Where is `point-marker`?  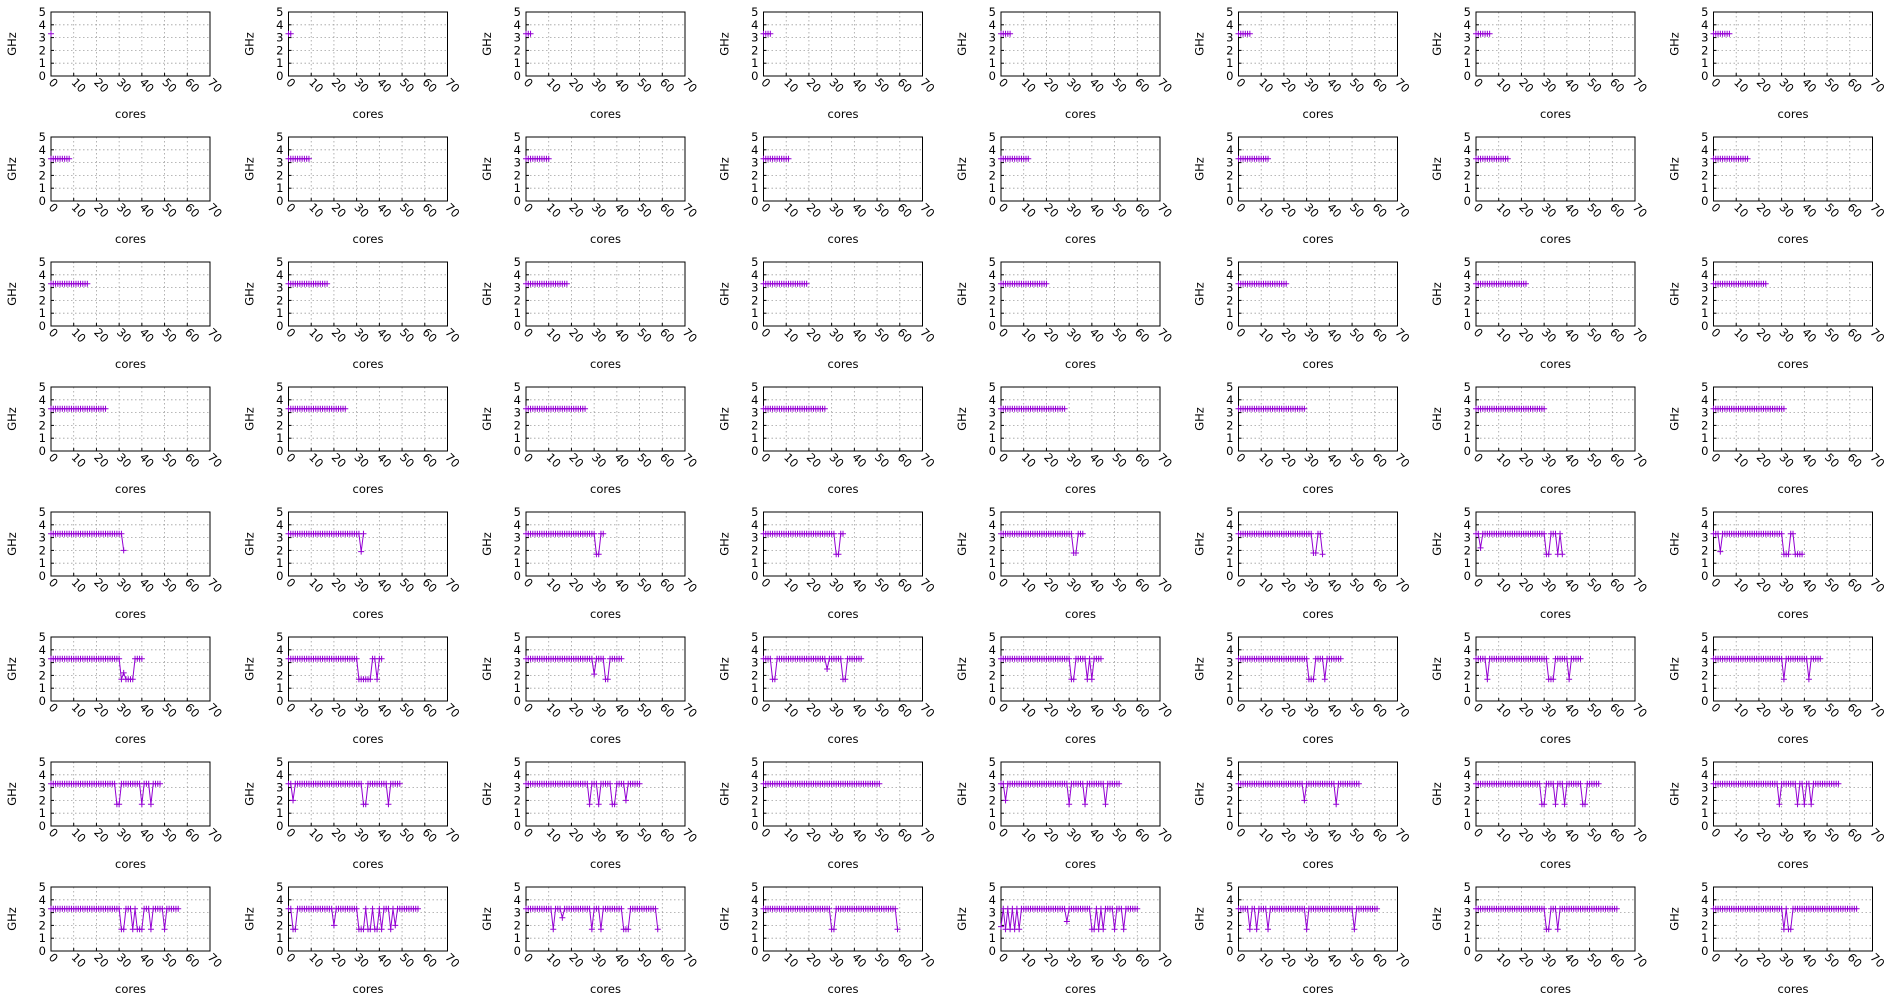 point-marker is located at coordinates (599, 804).